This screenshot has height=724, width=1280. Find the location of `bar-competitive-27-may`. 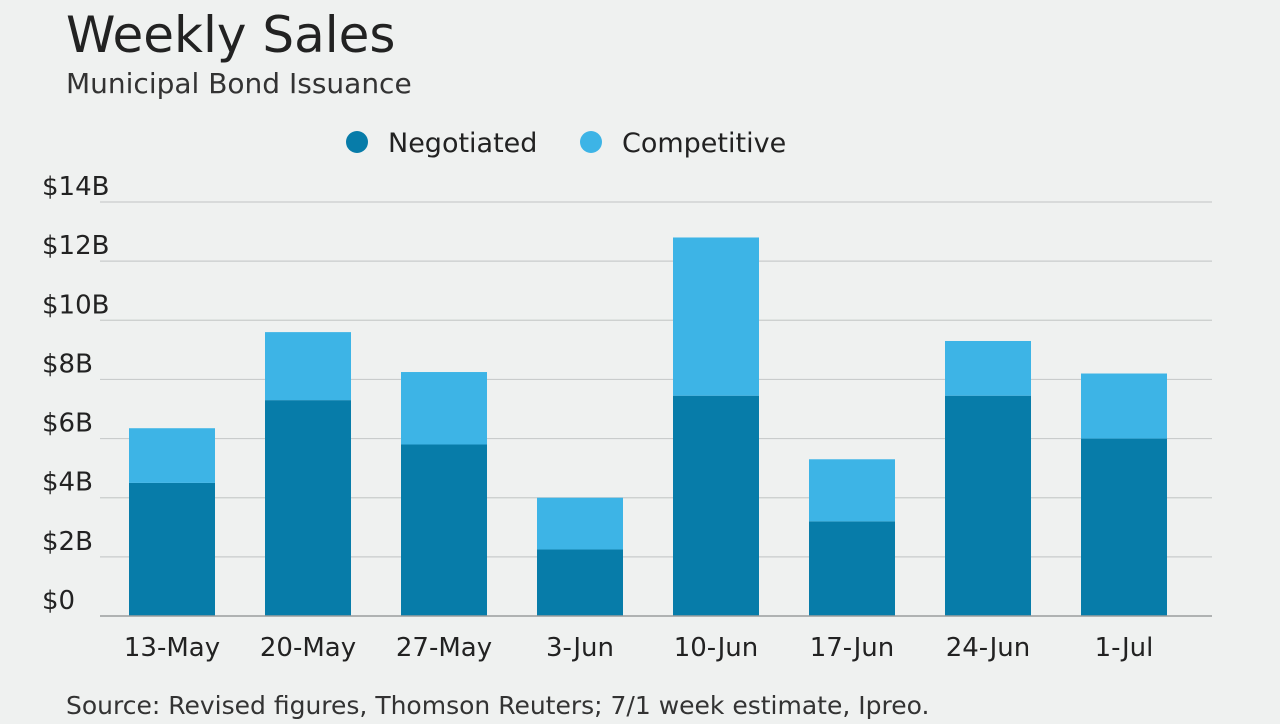

bar-competitive-27-may is located at coordinates (444, 408).